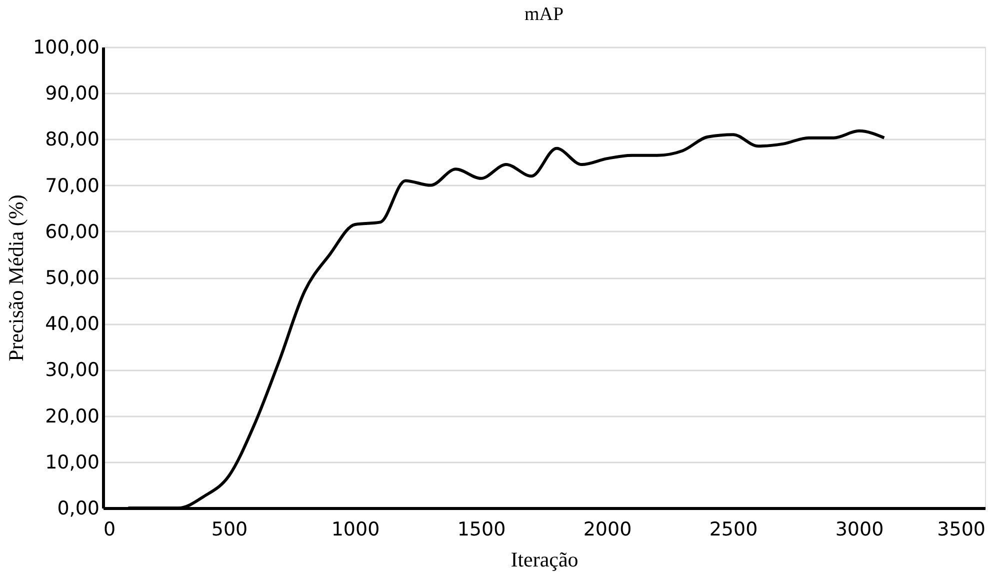 This screenshot has height=580, width=997. I want to click on y-axis-title: Precisão Média (%), so click(16, 278).